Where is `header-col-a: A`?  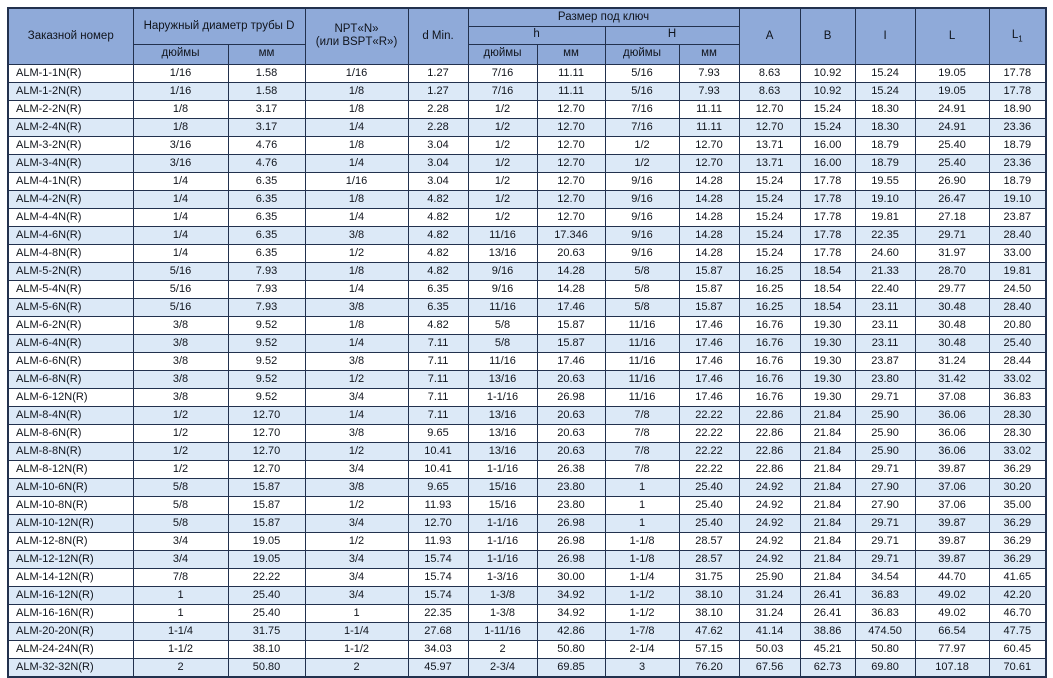
header-col-a: A is located at coordinates (769, 36).